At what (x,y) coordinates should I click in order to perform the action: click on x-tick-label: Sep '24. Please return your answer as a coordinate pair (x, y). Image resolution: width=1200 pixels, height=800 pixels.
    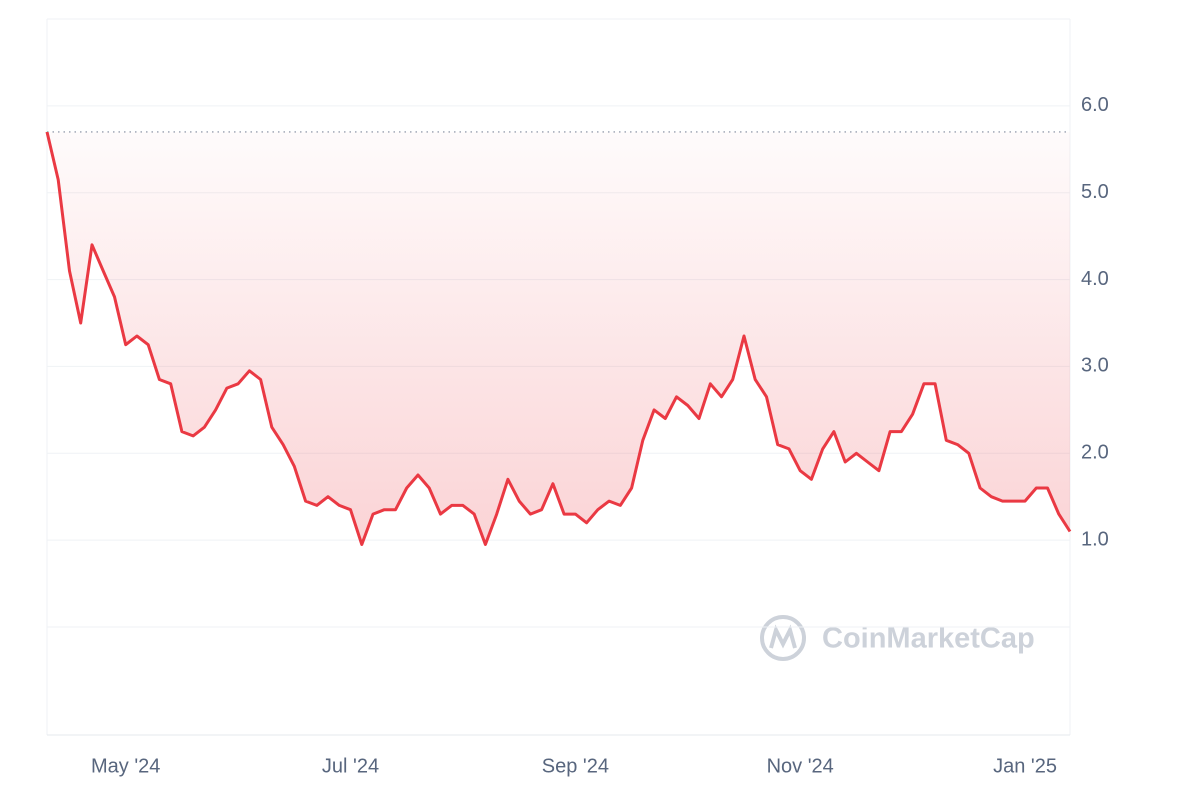
    Looking at the image, I should click on (575, 766).